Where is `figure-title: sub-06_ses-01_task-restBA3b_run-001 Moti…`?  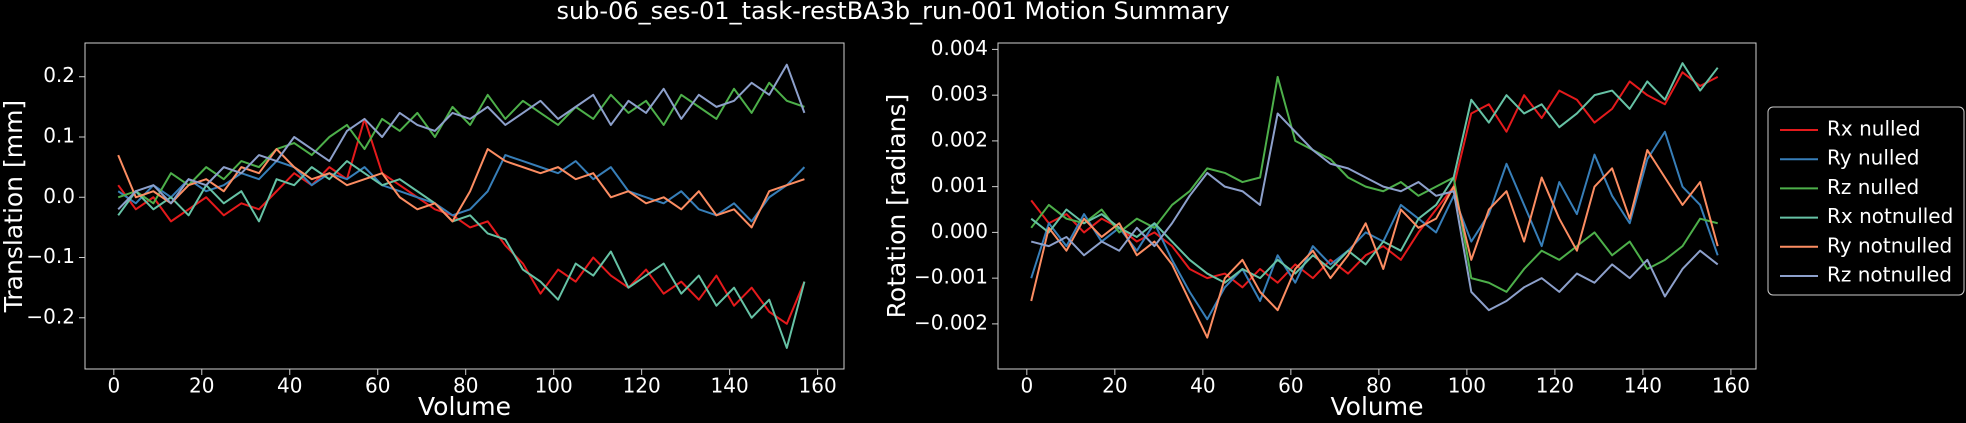
figure-title: sub-06_ses-01_task-restBA3b_run-001 Moti… is located at coordinates (892, 12).